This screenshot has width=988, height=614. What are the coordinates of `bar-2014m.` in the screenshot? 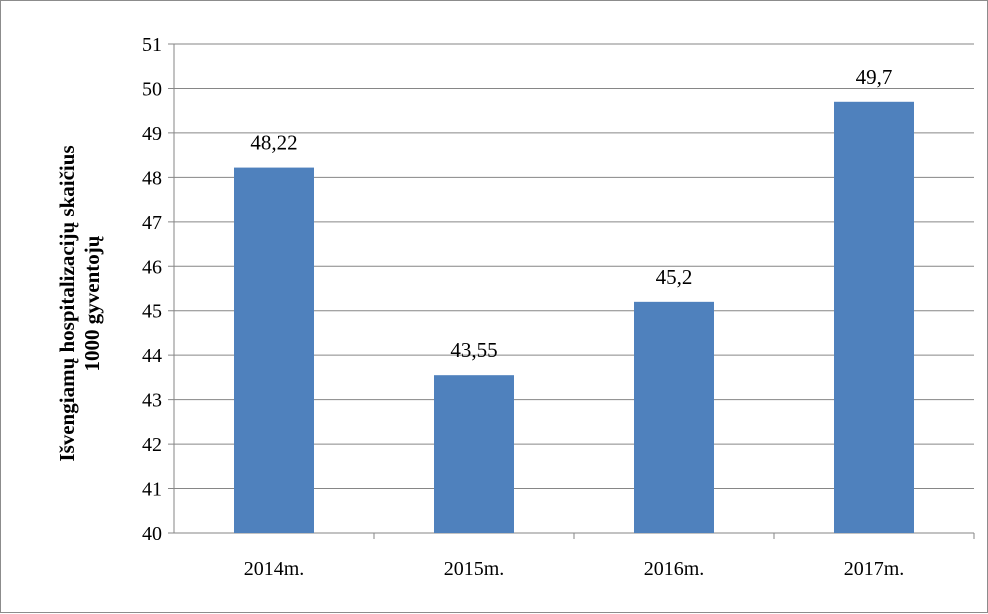 It's located at (274, 350).